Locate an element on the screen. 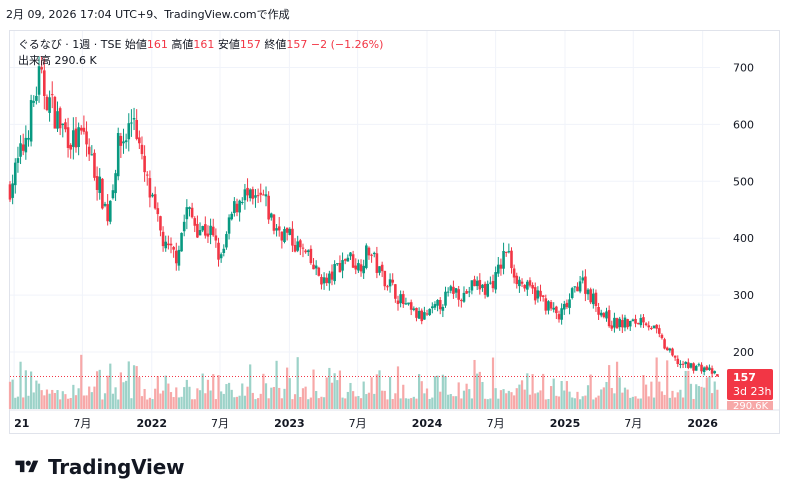 This screenshot has width=791, height=495. symbol-label: ぐるなび · 1週 · TSE is located at coordinates (70, 44).